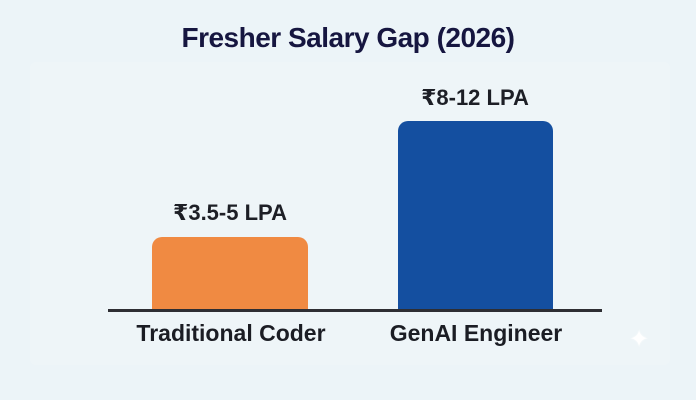 Image resolution: width=696 pixels, height=400 pixels. Describe the element at coordinates (475, 216) in the screenshot. I see `bar-genai-engineer` at that location.